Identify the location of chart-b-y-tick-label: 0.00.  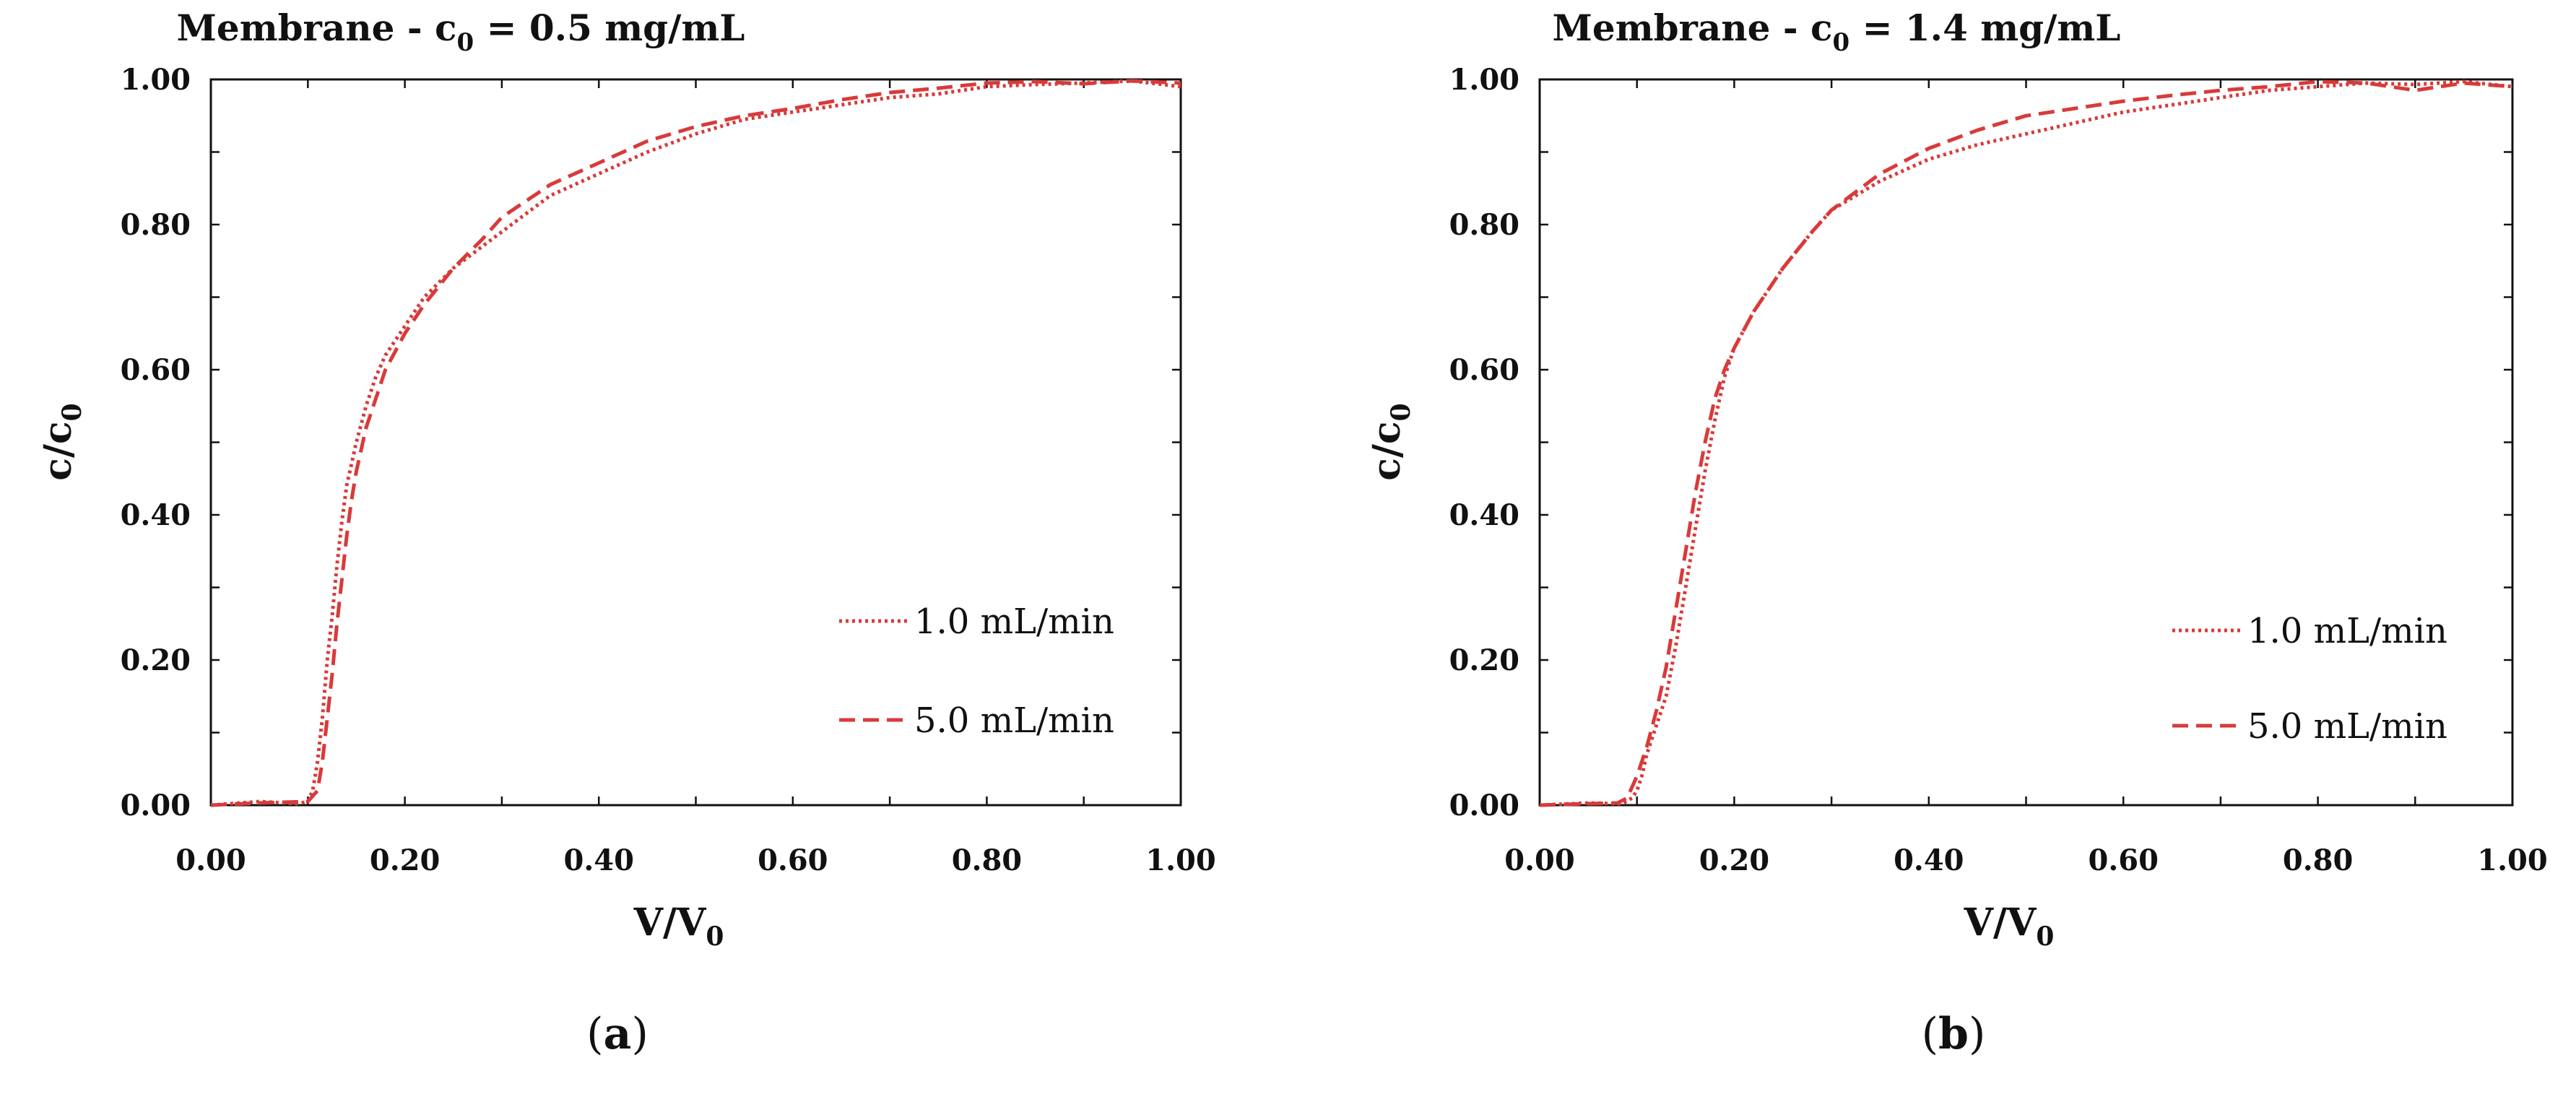
(1484, 806).